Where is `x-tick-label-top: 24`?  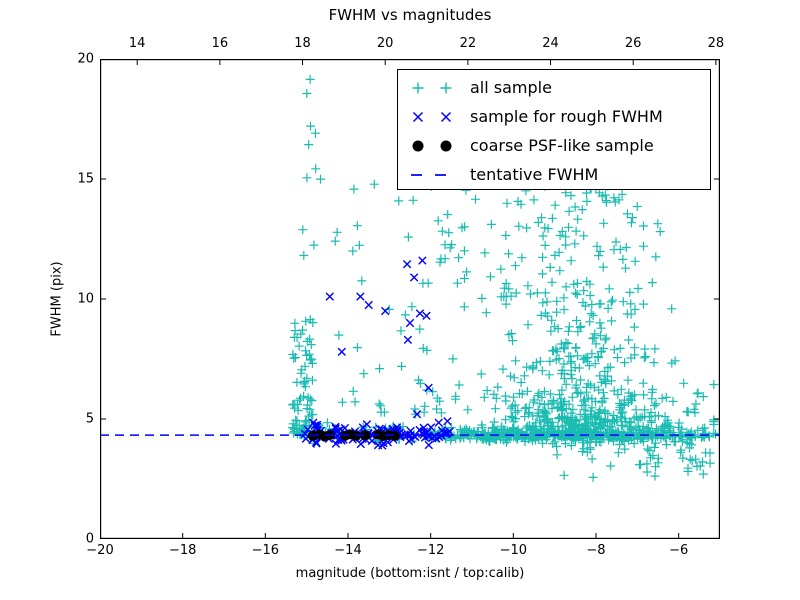 x-tick-label-top: 24 is located at coordinates (550, 43).